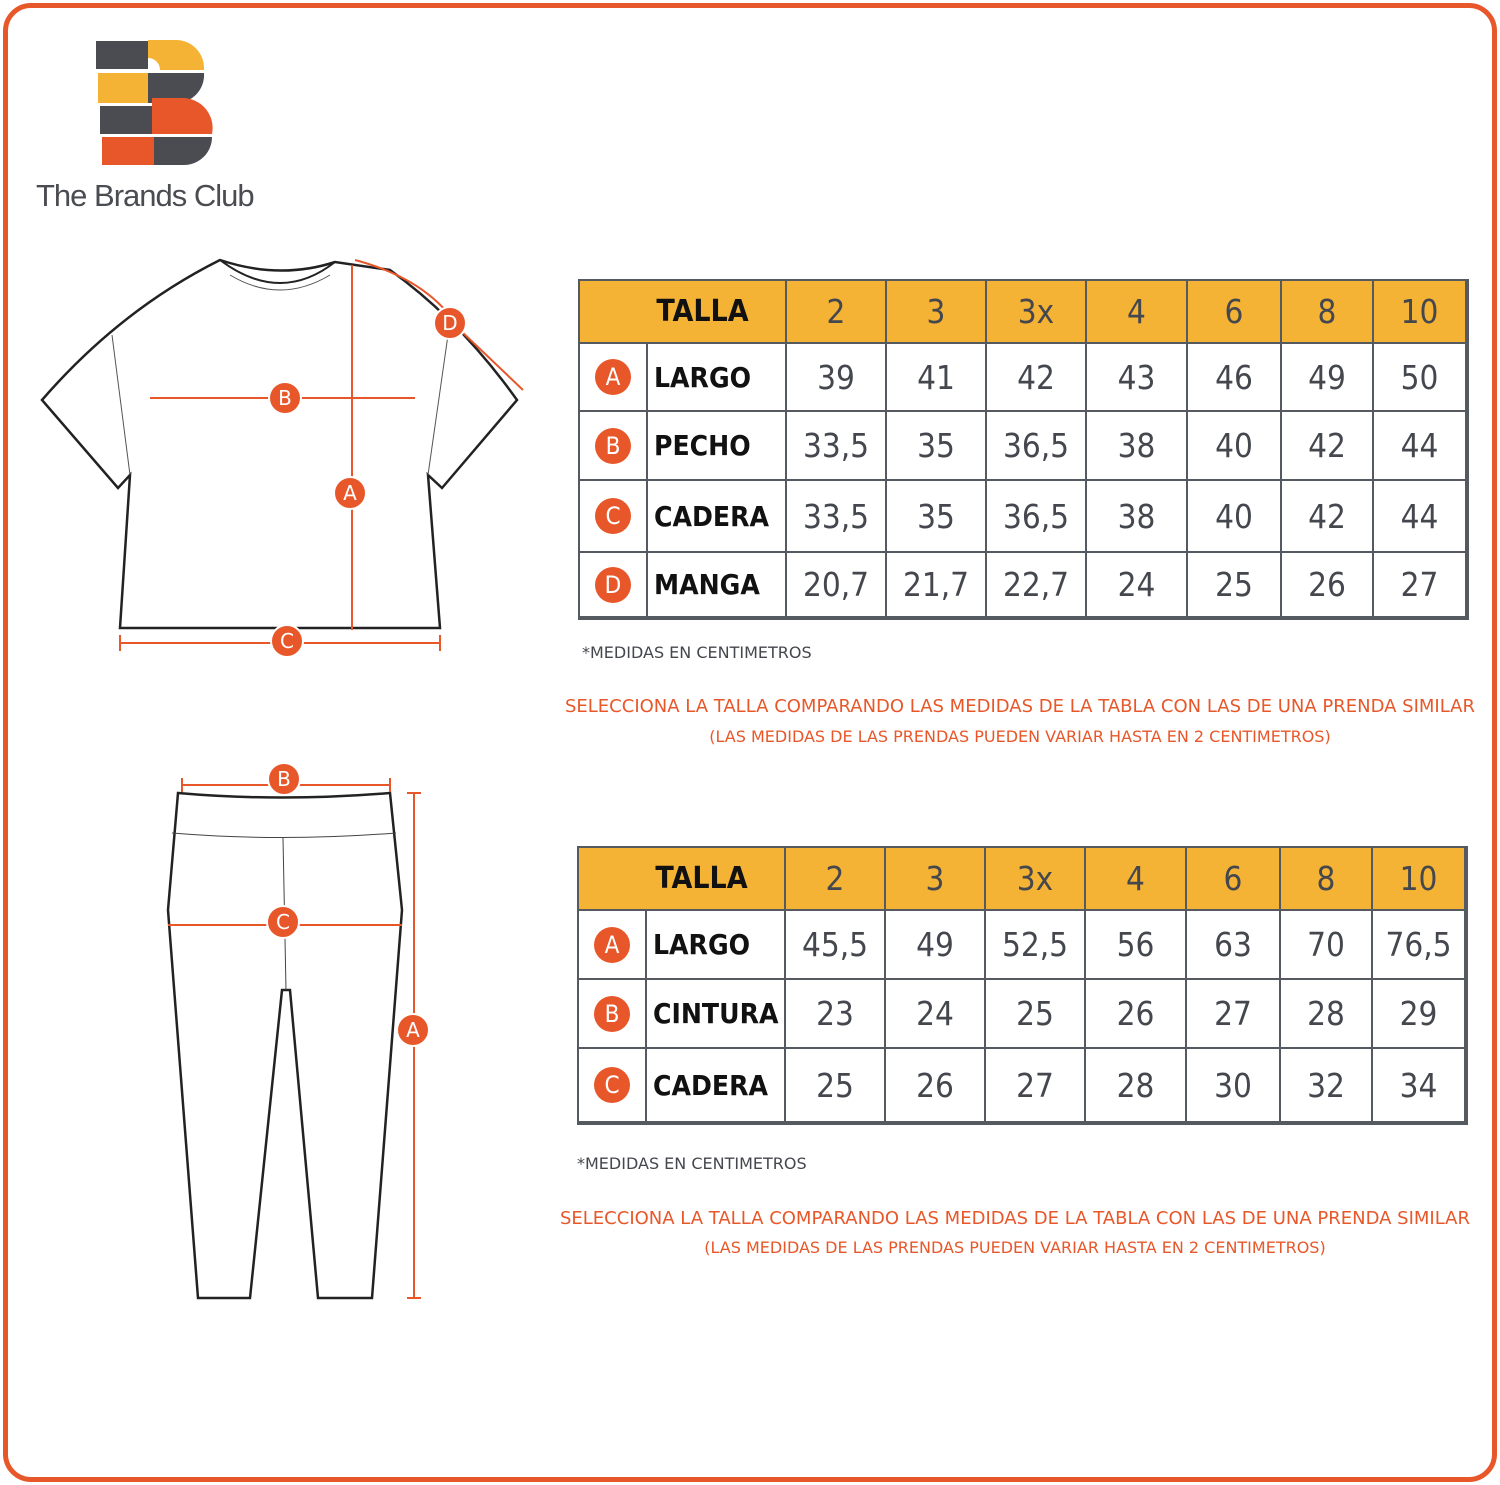  Describe the element at coordinates (1037, 585) in the screenshot. I see `table-cell: 22,7` at that location.